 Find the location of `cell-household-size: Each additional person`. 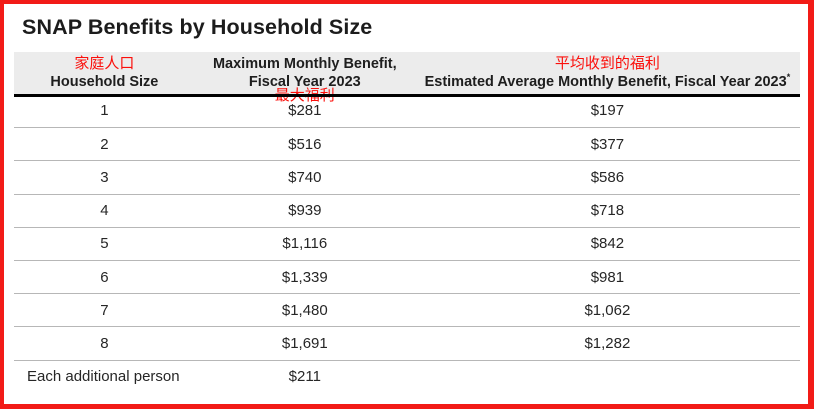

cell-household-size: Each additional person is located at coordinates (103, 377).